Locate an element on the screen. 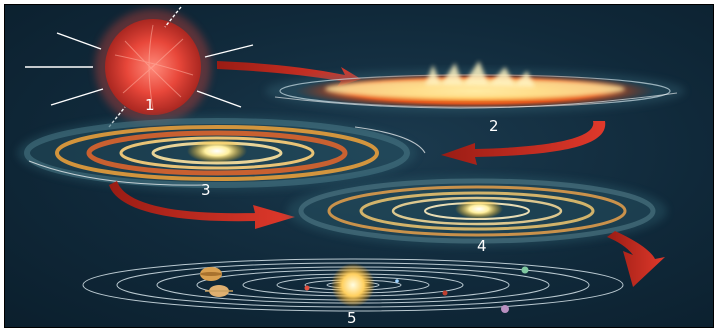  stage-3-label: 3 is located at coordinates (206, 190).